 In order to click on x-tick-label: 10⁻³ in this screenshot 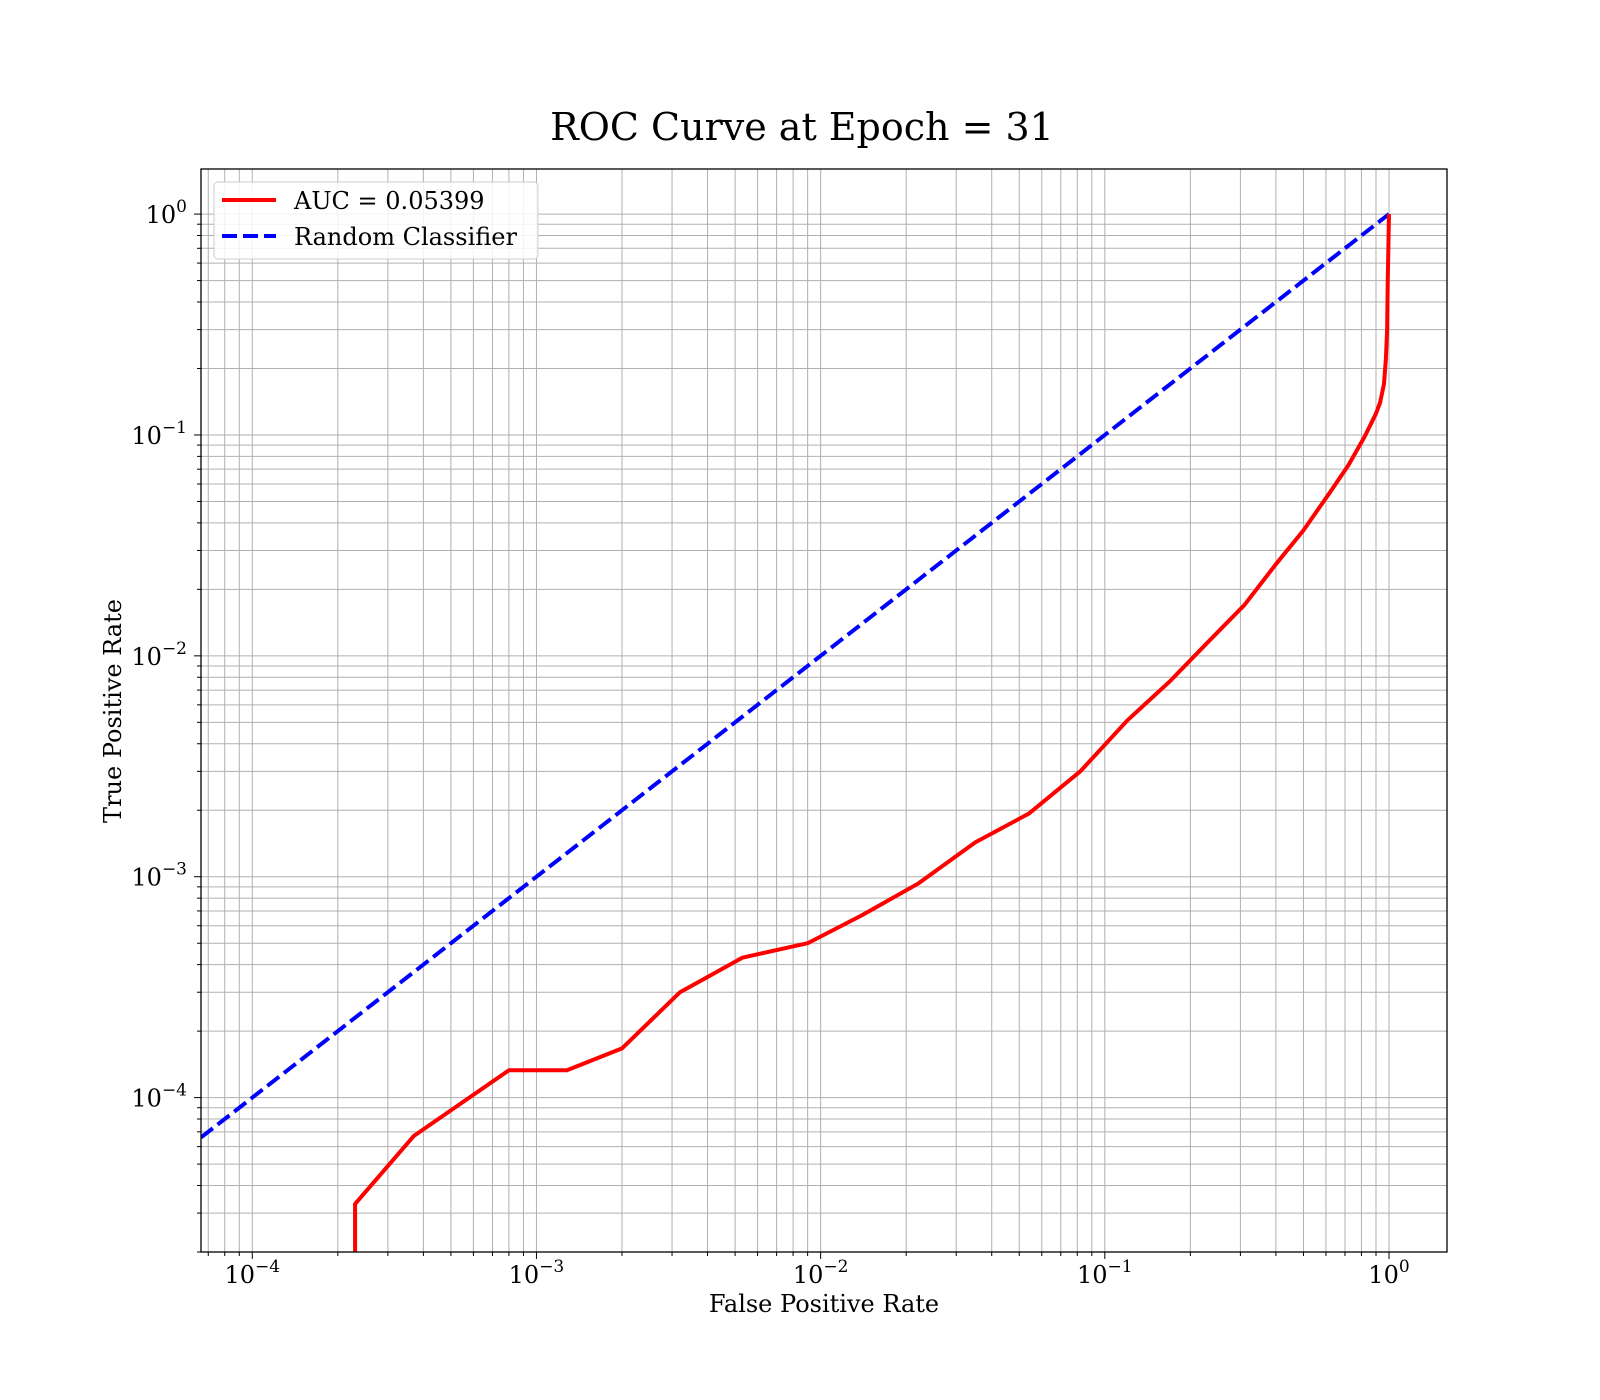, I will do `click(537, 1273)`.